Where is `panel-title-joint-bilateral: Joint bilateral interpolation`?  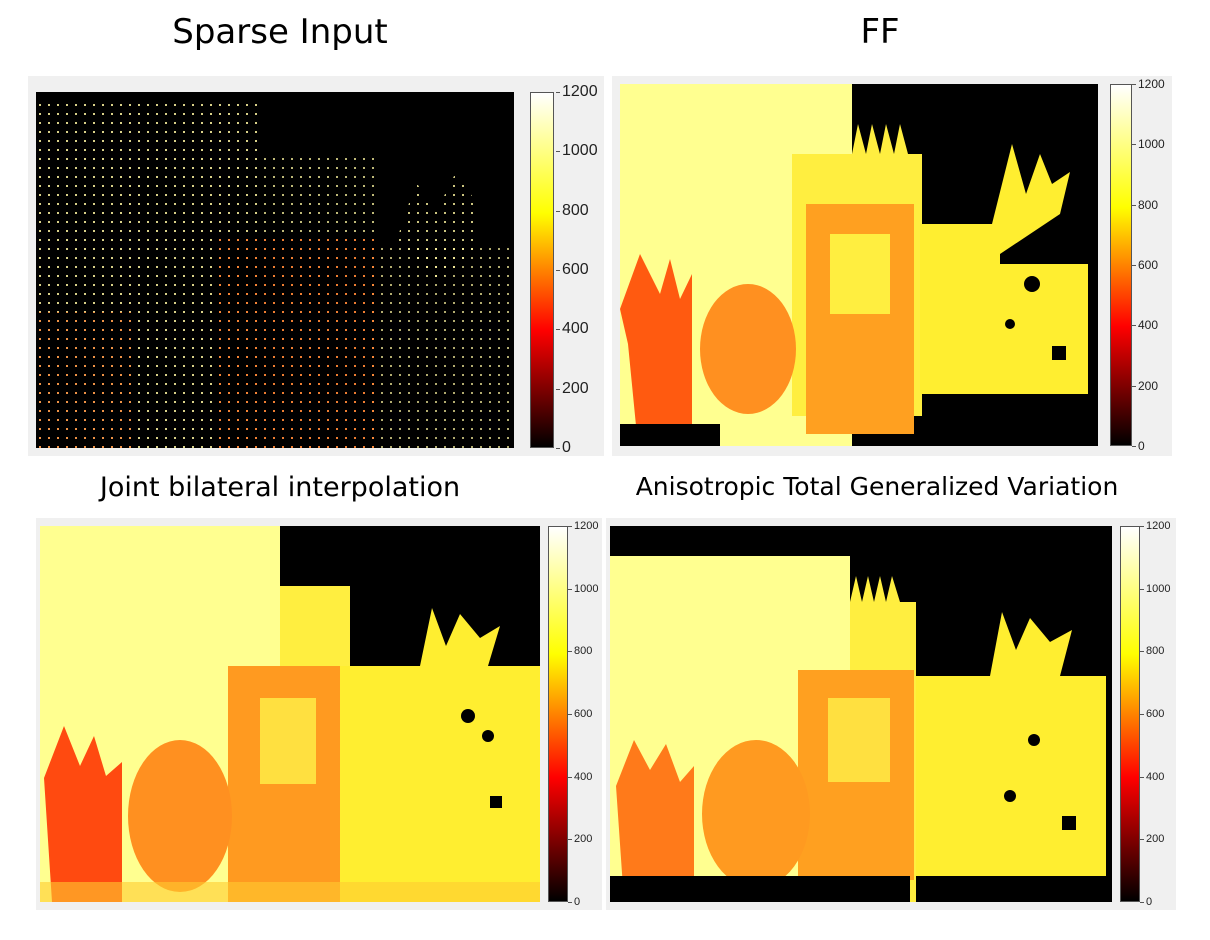
panel-title-joint-bilateral: Joint bilateral interpolation is located at coordinates (280, 487).